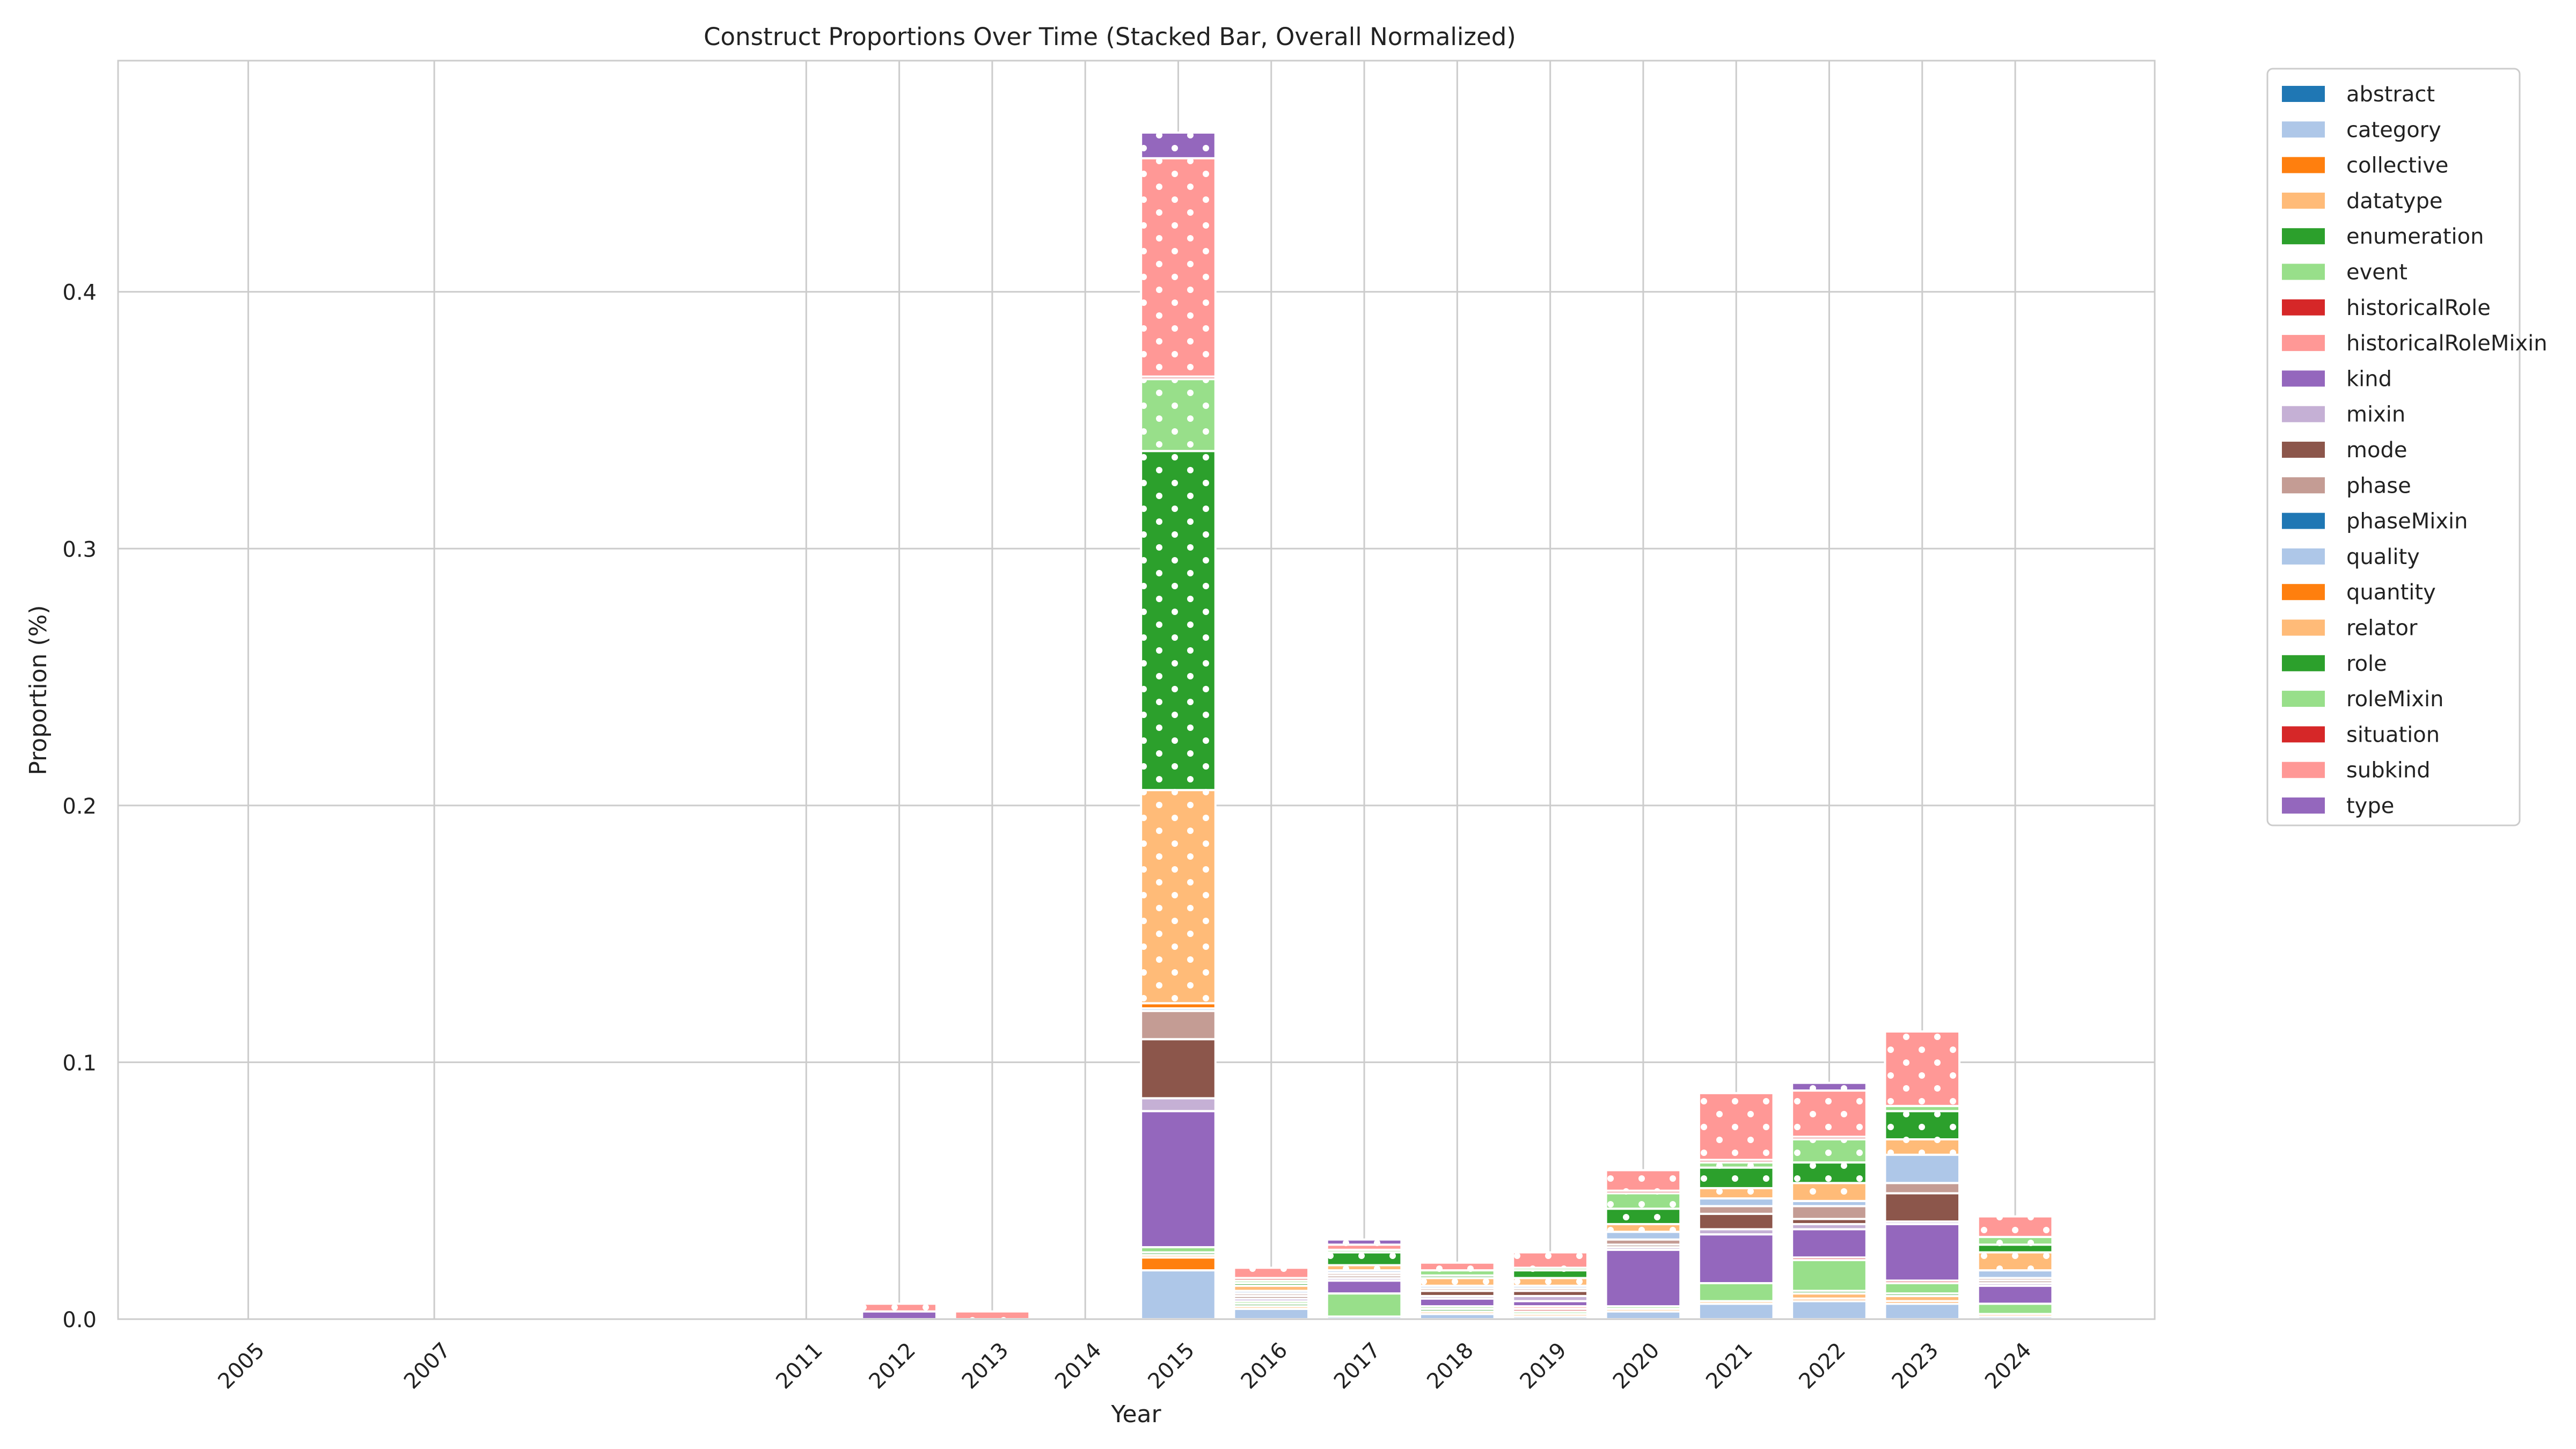  I want to click on y-tick-label: 0.3, so click(79, 549).